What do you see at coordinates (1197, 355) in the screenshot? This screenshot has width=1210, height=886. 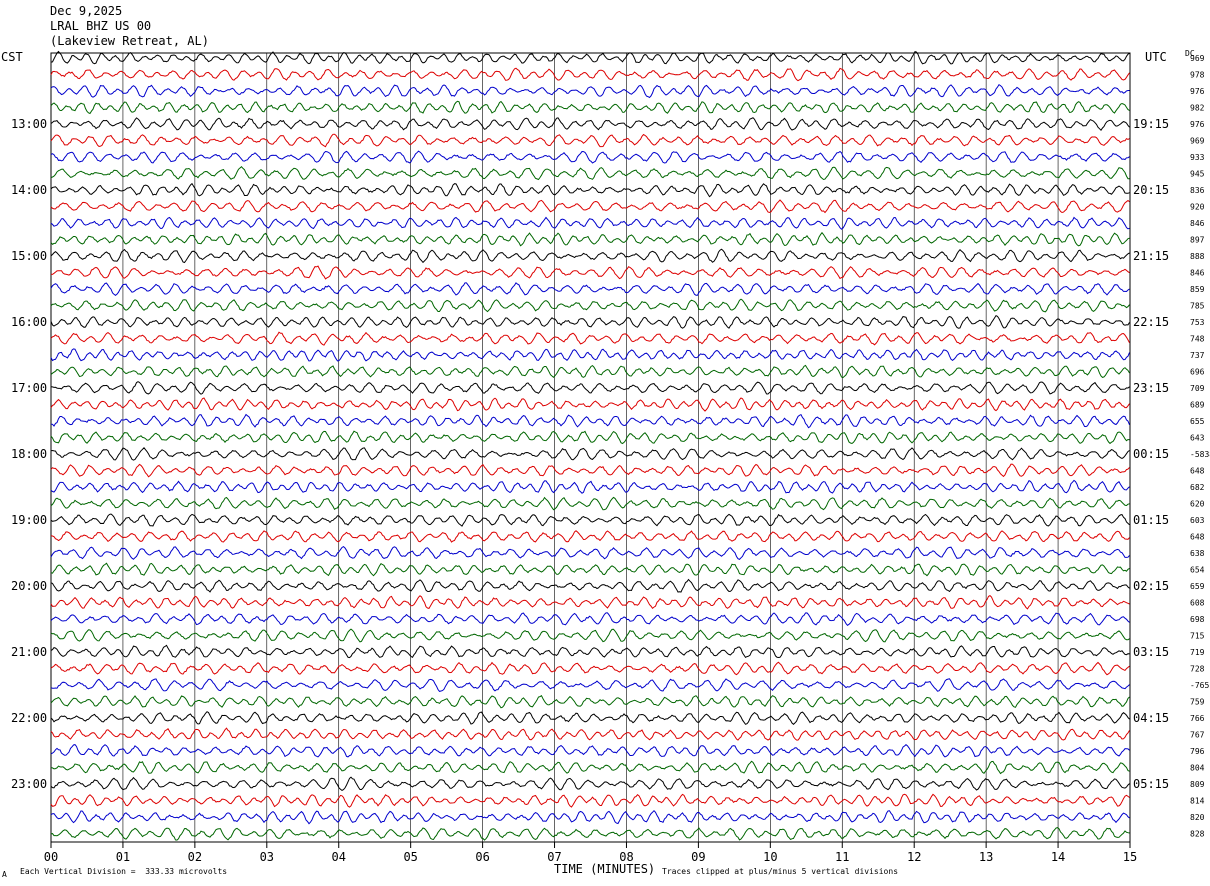 I see `dc-offset-label: 737` at bounding box center [1197, 355].